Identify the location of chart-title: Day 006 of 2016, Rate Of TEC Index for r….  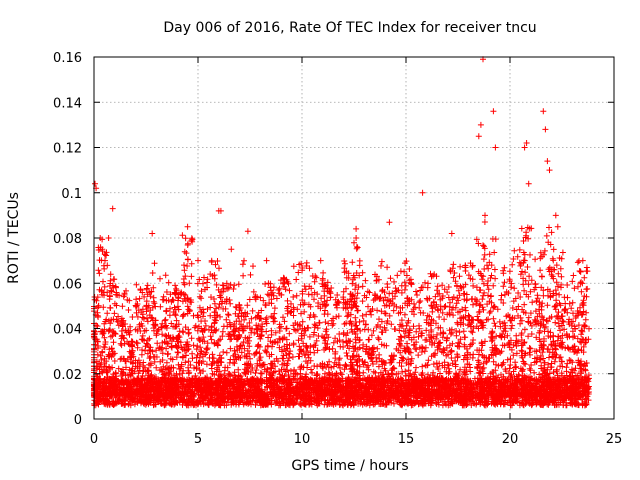
(349, 28).